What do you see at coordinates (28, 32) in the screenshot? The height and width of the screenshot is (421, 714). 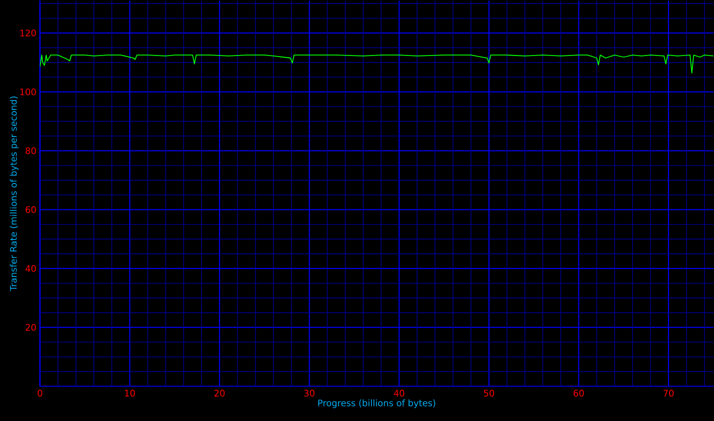 I see `y-tick-label: 120` at bounding box center [28, 32].